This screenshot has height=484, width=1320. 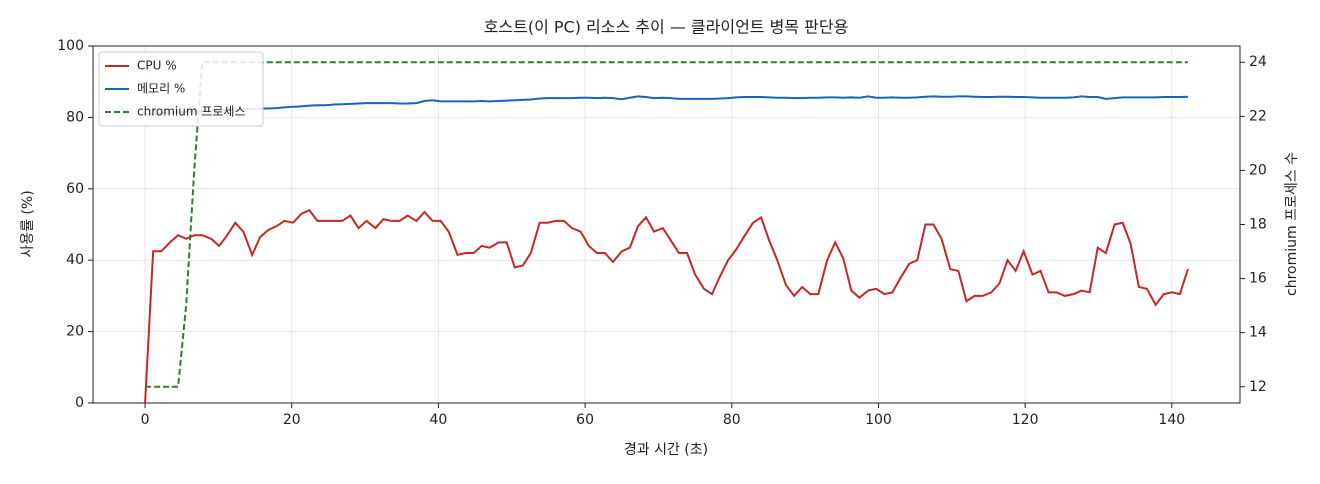 I want to click on y2-axis-label: chromium 프로세스 수, so click(x=1292, y=224).